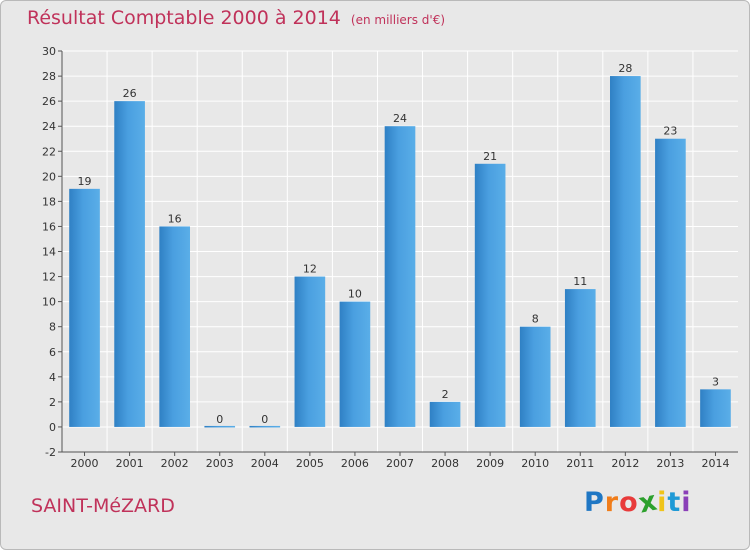 This screenshot has height=550, width=750. Describe the element at coordinates (49, 51) in the screenshot. I see `y-tick-label: 30` at that location.